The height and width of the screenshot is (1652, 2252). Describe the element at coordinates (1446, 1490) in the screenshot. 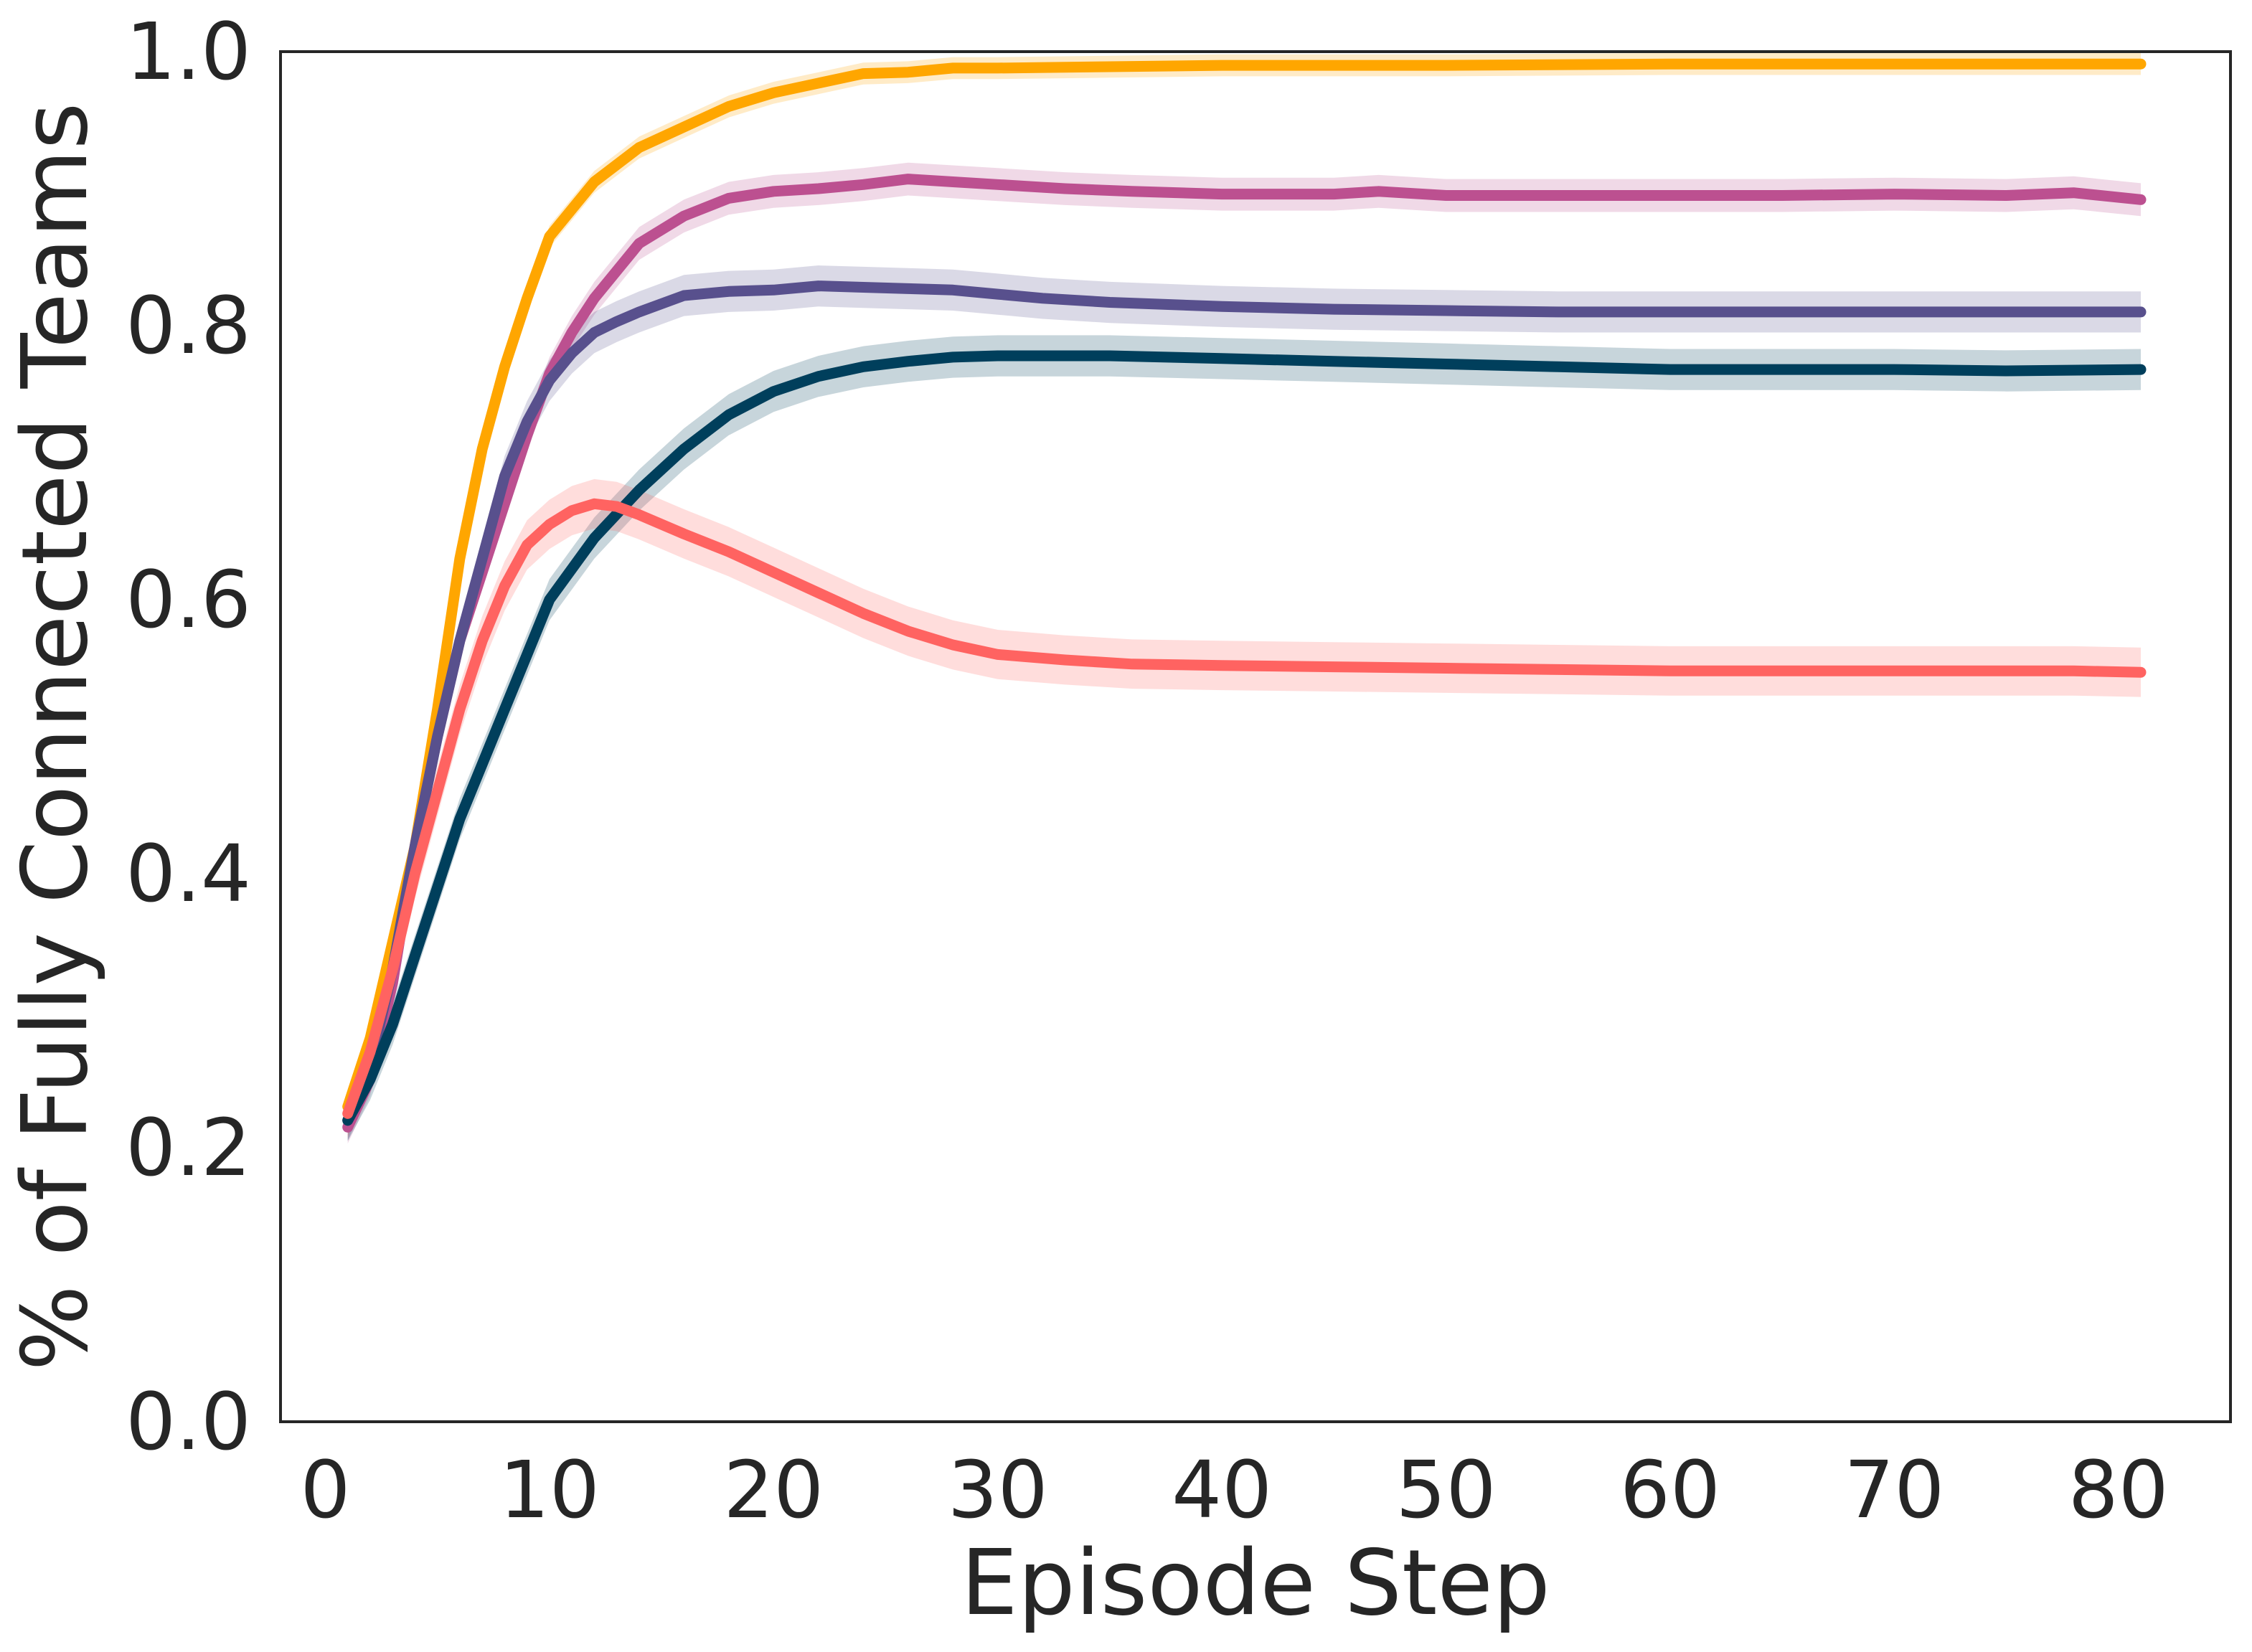

I see `x-tick-label: 50` at that location.